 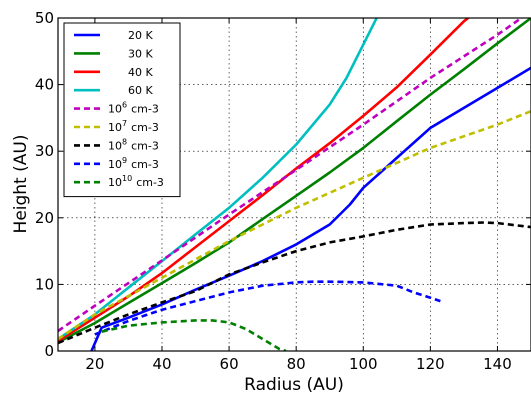 I want to click on legend-label-text: 40 K, so click(x=140, y=72).